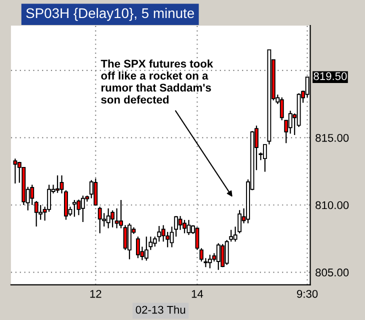 The image size is (365, 320). What do you see at coordinates (198, 294) in the screenshot?
I see `x-tick-label: 14` at bounding box center [198, 294].